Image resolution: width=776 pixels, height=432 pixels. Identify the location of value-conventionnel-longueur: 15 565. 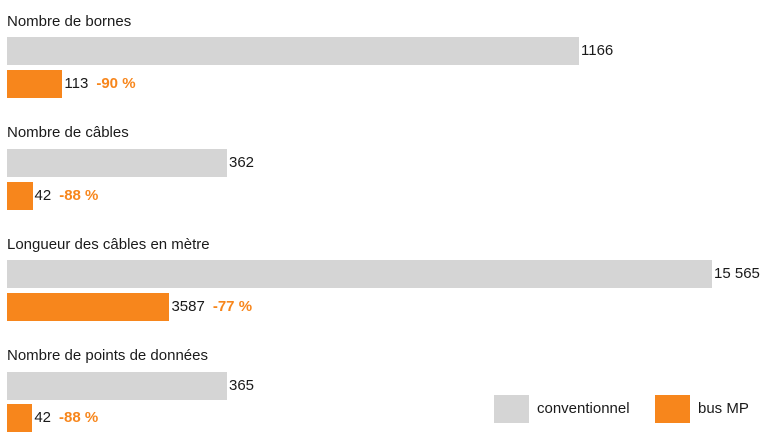
(737, 274).